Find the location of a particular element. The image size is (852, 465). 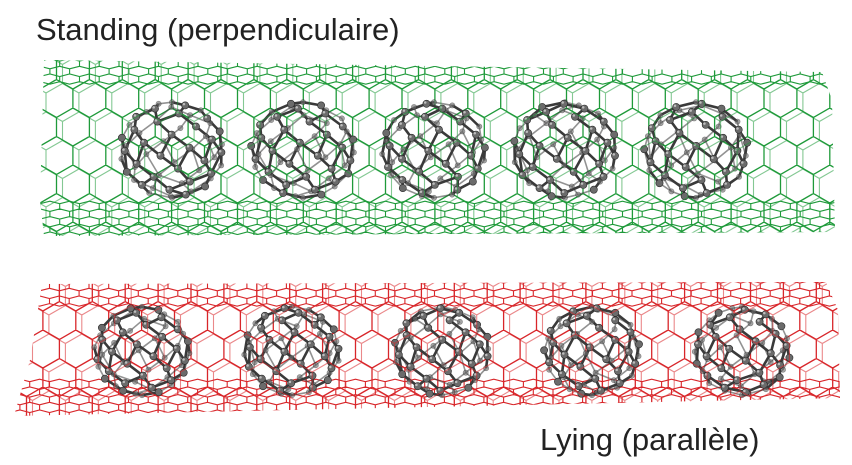

label-lying: Lying (parallèle) is located at coordinates (650, 439).